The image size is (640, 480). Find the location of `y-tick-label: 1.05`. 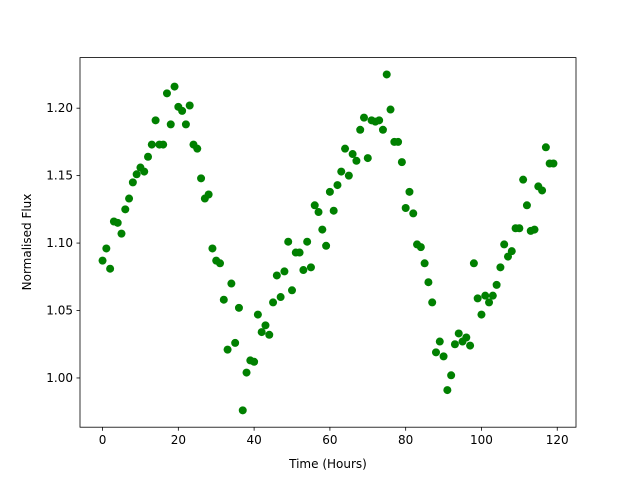

y-tick-label: 1.05 is located at coordinates (59, 311).